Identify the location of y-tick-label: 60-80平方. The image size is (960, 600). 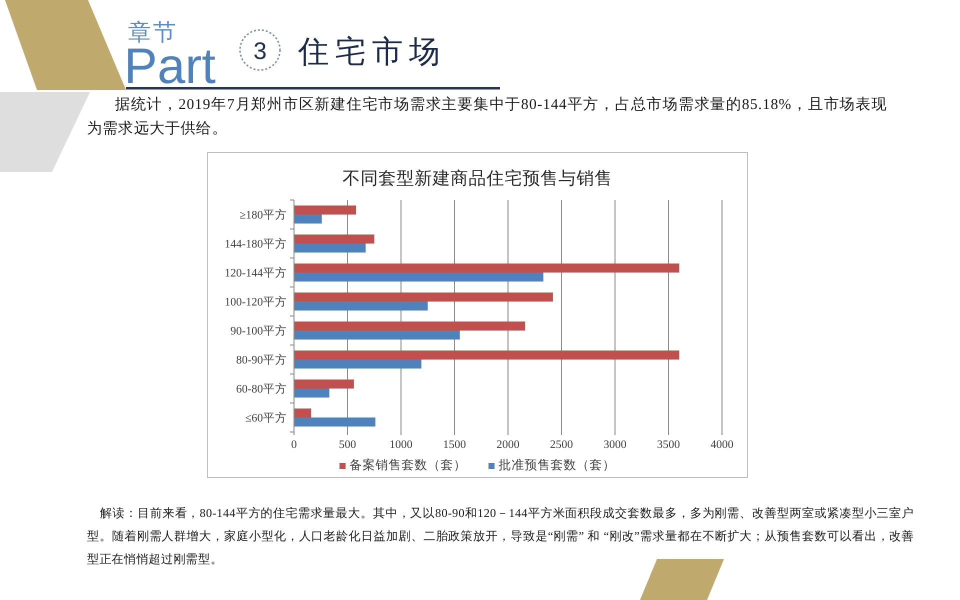
(261, 389).